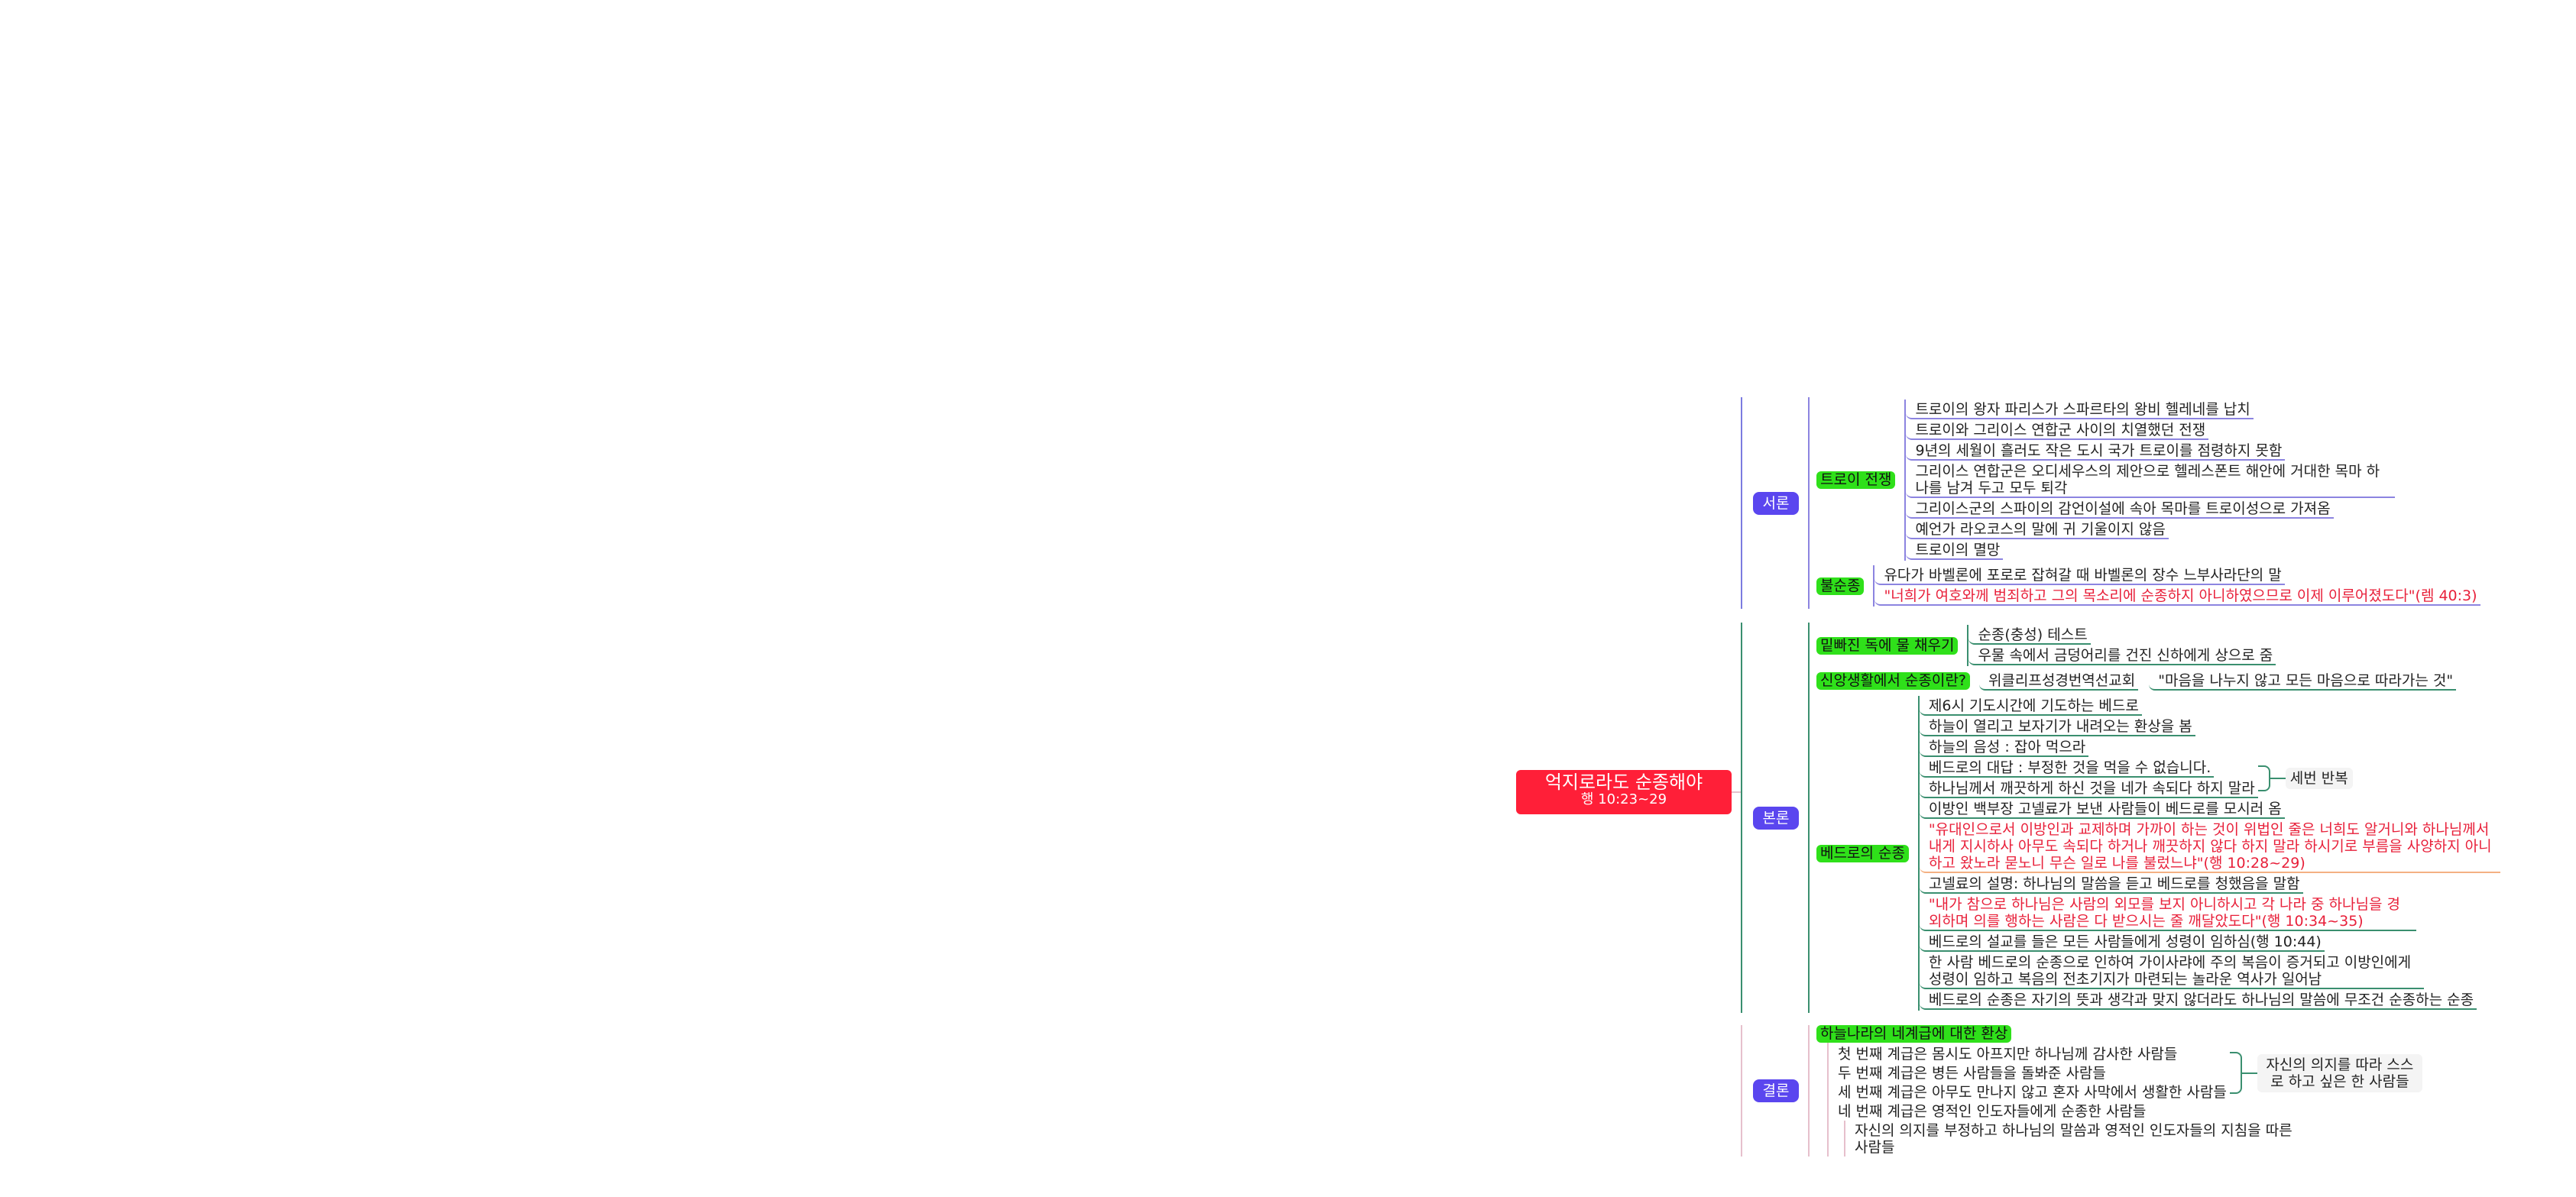  I want to click on topic-peter-obedience: 베드로의 순종, so click(1862, 853).